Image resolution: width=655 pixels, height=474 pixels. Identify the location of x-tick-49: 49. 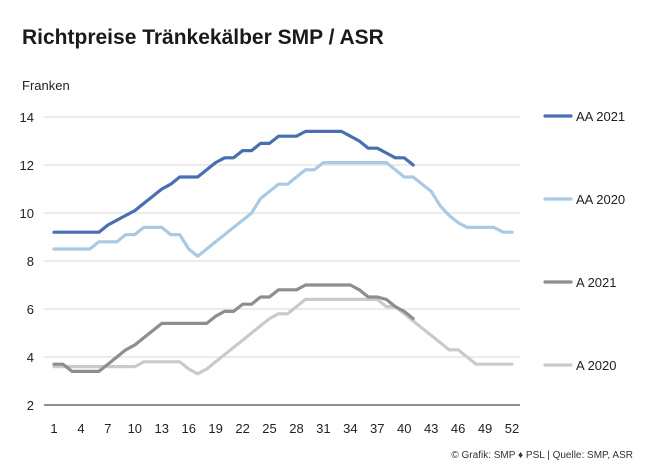
(485, 428).